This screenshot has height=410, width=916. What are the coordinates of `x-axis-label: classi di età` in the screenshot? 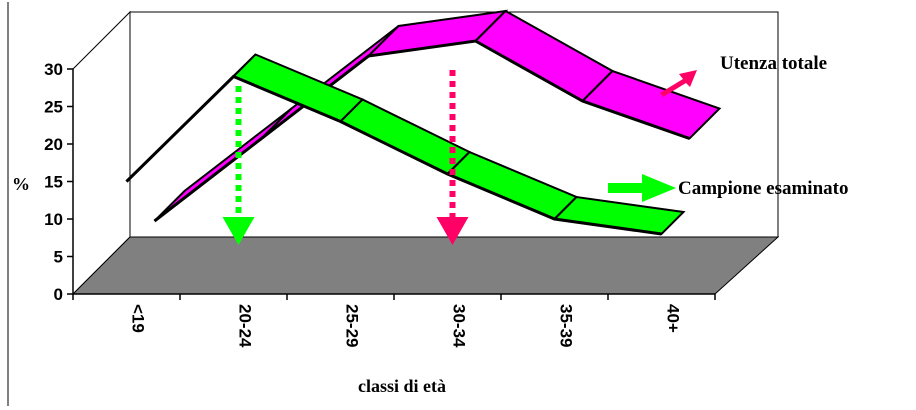 It's located at (402, 386).